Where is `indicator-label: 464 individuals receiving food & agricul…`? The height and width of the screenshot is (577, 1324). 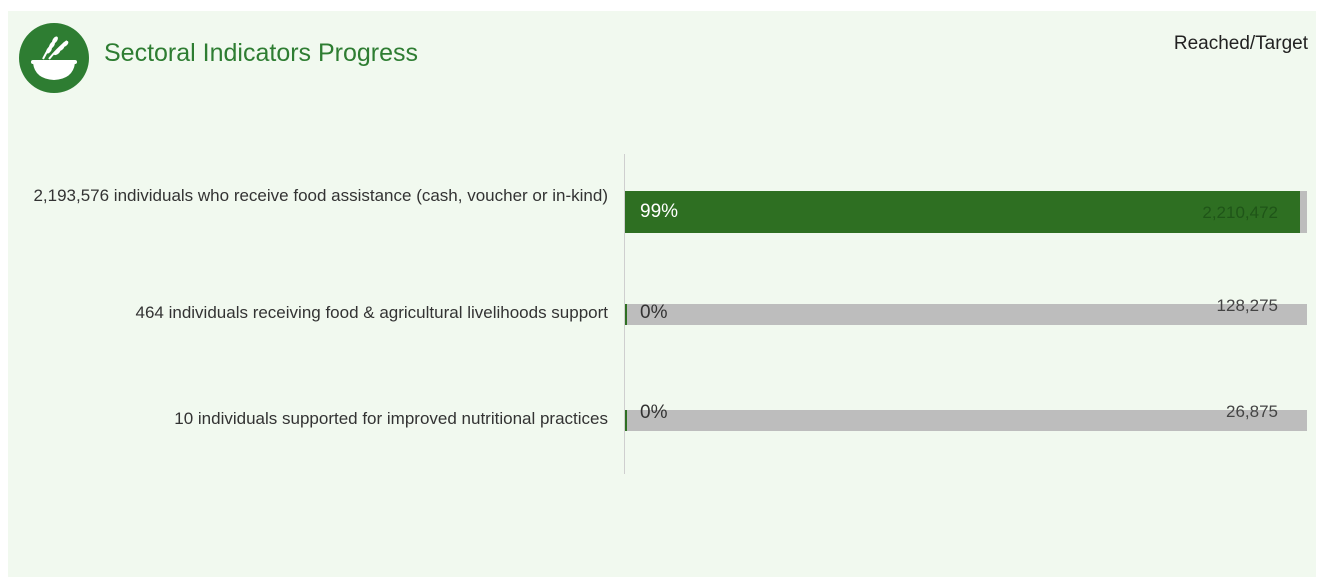 indicator-label: 464 individuals receiving food & agricul… is located at coordinates (372, 312).